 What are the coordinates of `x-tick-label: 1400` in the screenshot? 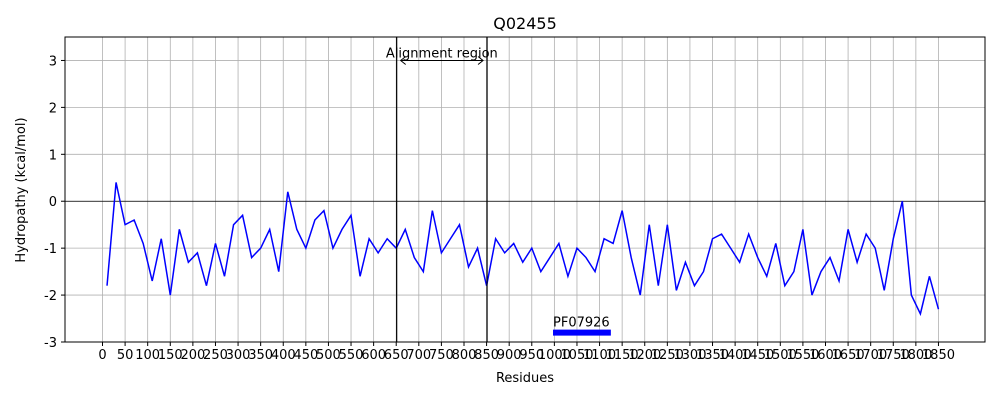 It's located at (735, 355).